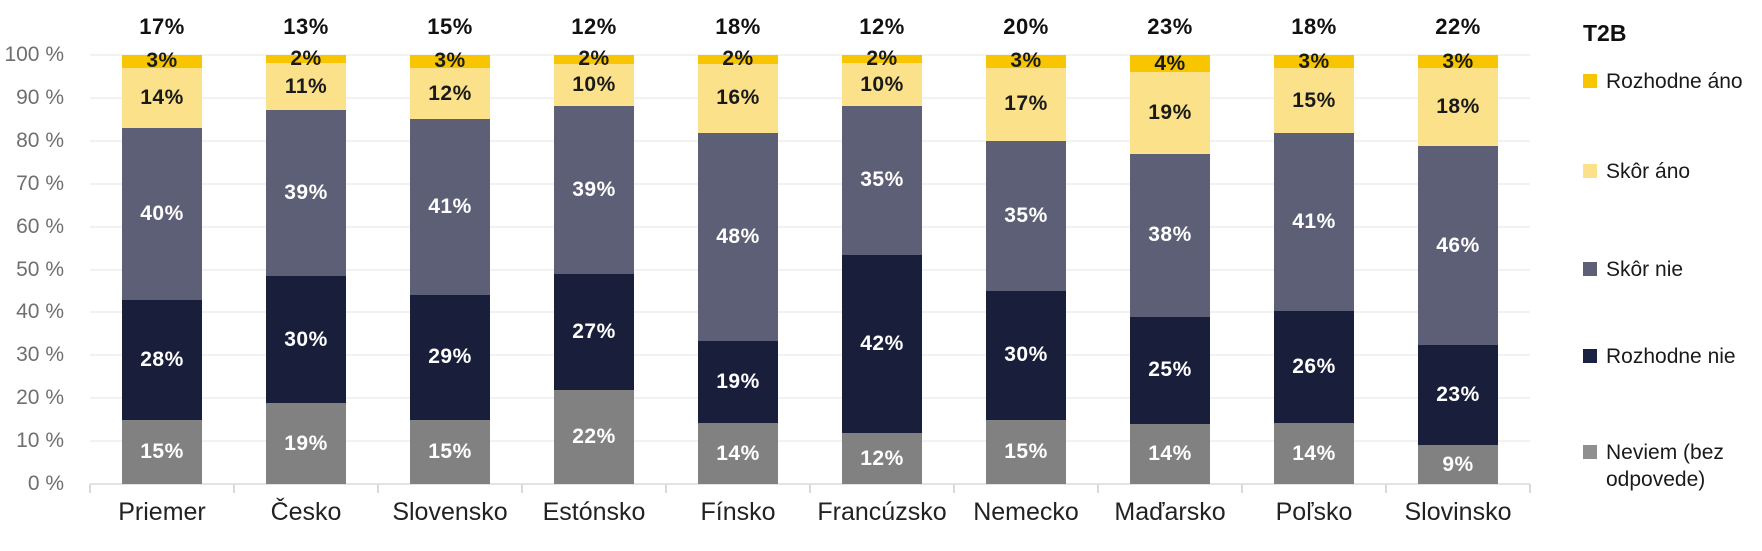 Image resolution: width=1762 pixels, height=551 pixels. What do you see at coordinates (1458, 512) in the screenshot?
I see `x-axis-category-label: Slovinsko` at bounding box center [1458, 512].